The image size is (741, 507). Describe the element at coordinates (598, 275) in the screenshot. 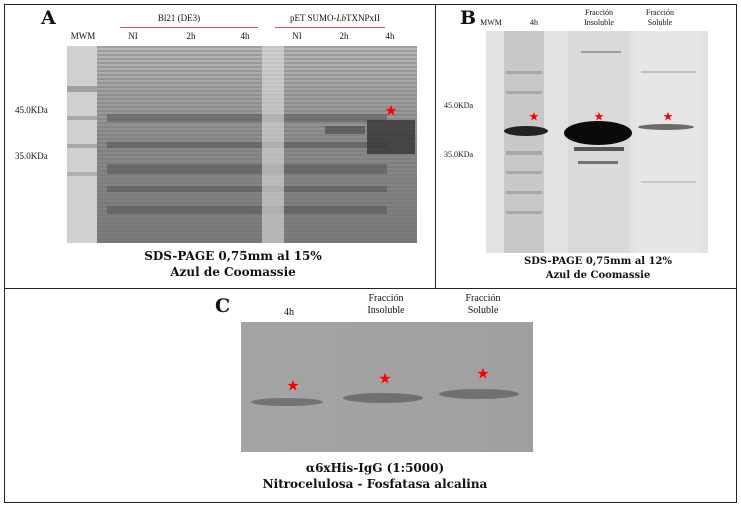

I see `panel-b-caption-line2: Azul de Coomassie` at that location.